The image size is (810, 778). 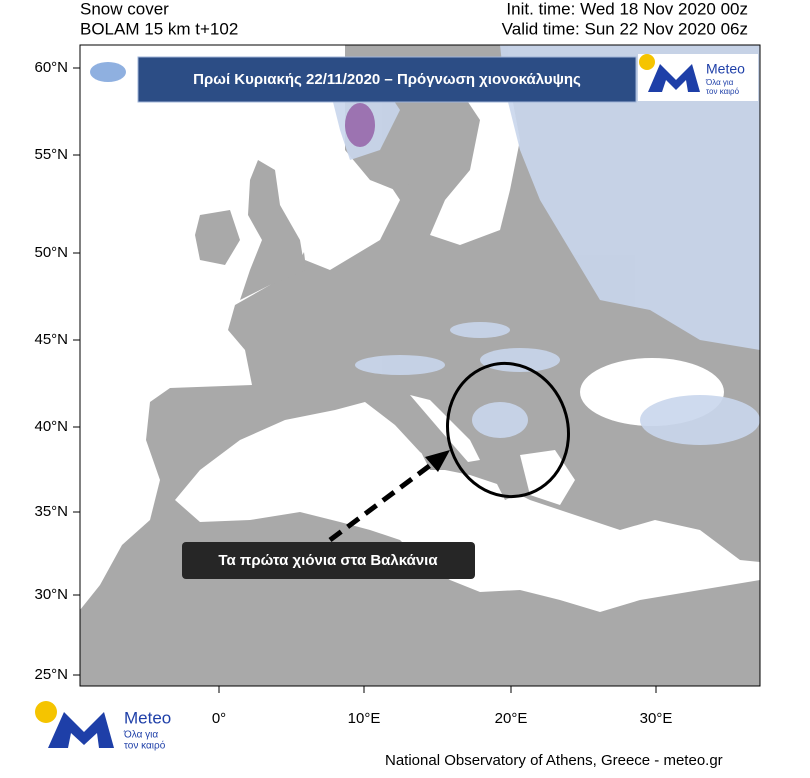 I want to click on britain, so click(x=272, y=230).